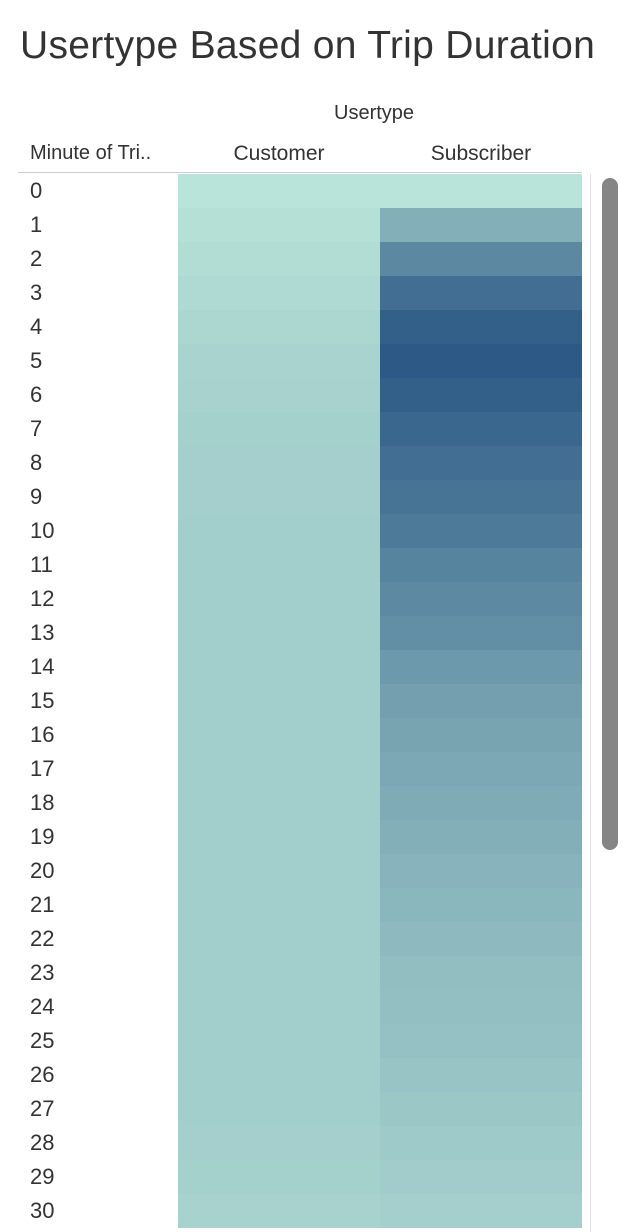  What do you see at coordinates (42, 972) in the screenshot?
I see `row-label-23: 23` at bounding box center [42, 972].